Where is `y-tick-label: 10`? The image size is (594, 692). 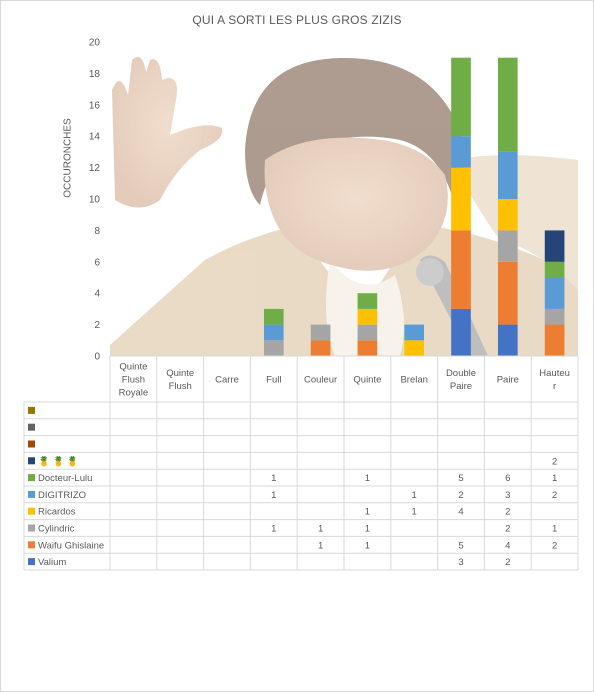
y-tick-label: 10 is located at coordinates (95, 200).